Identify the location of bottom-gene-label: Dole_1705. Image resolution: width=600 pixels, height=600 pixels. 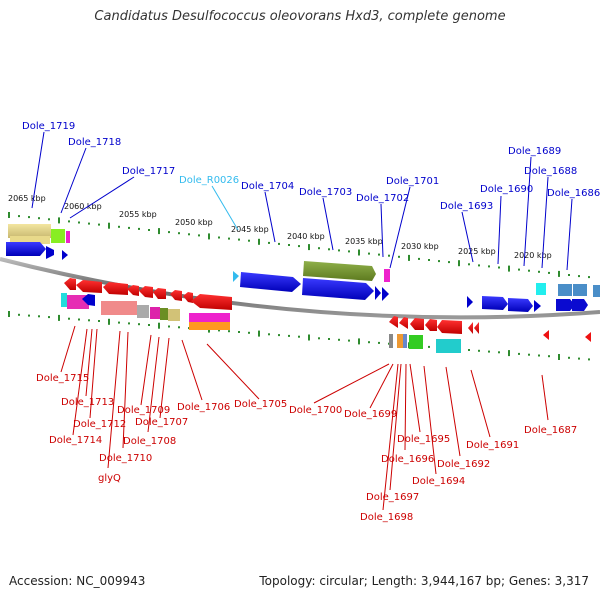
(260, 404).